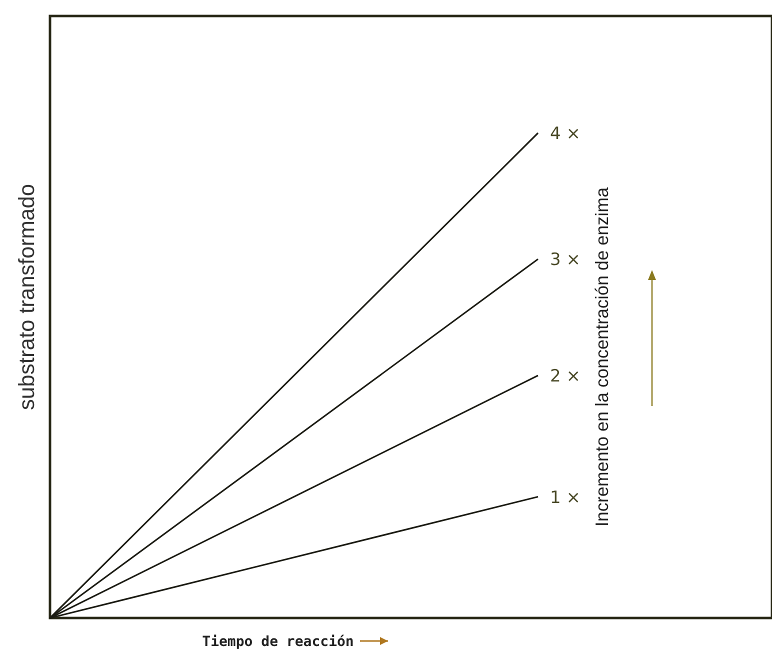 The height and width of the screenshot is (653, 772). What do you see at coordinates (565, 134) in the screenshot?
I see `series-label: 4 ×` at bounding box center [565, 134].